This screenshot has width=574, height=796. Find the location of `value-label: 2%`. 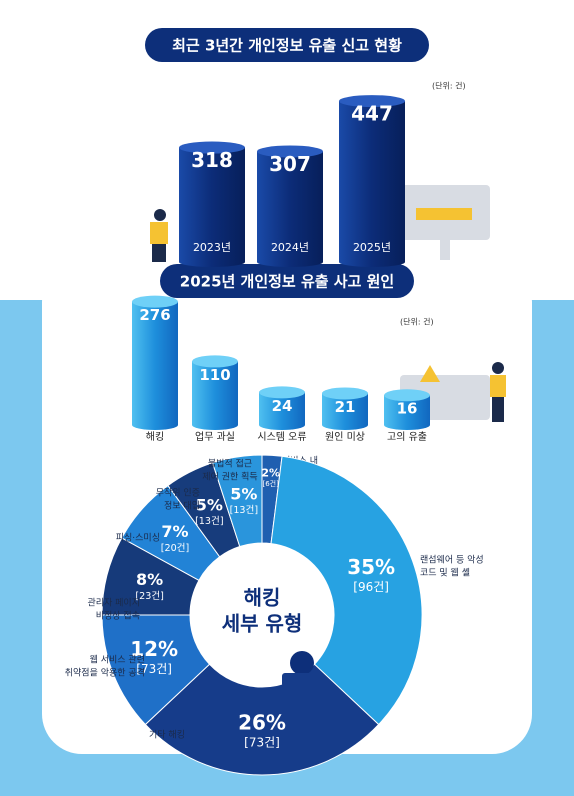

value-label: 2% is located at coordinates (270, 472).